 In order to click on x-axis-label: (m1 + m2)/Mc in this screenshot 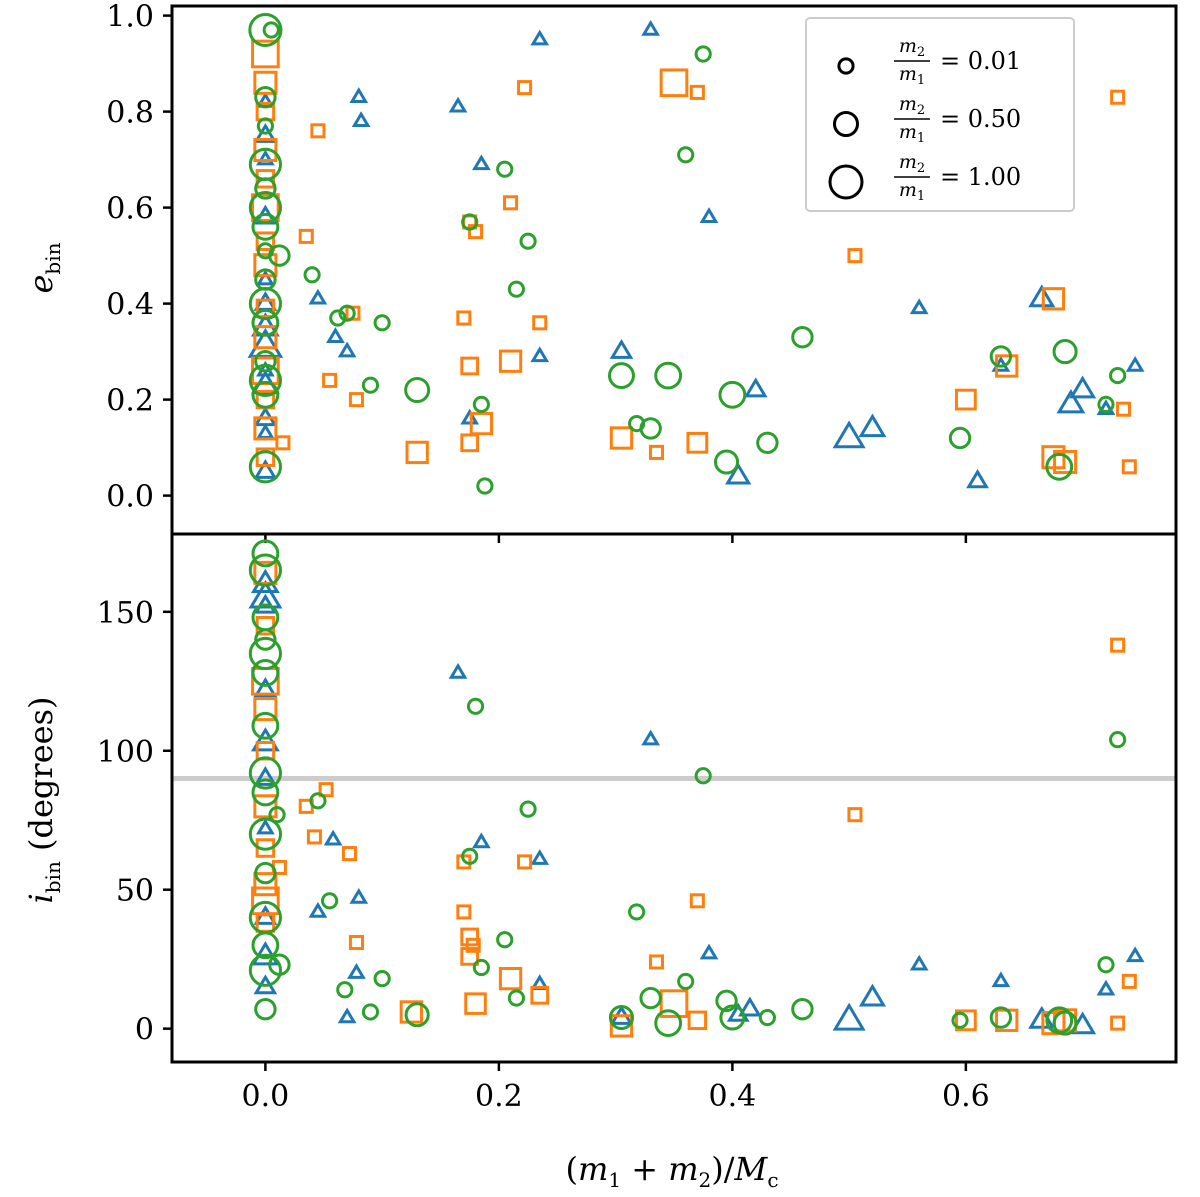, I will do `click(671, 1171)`.